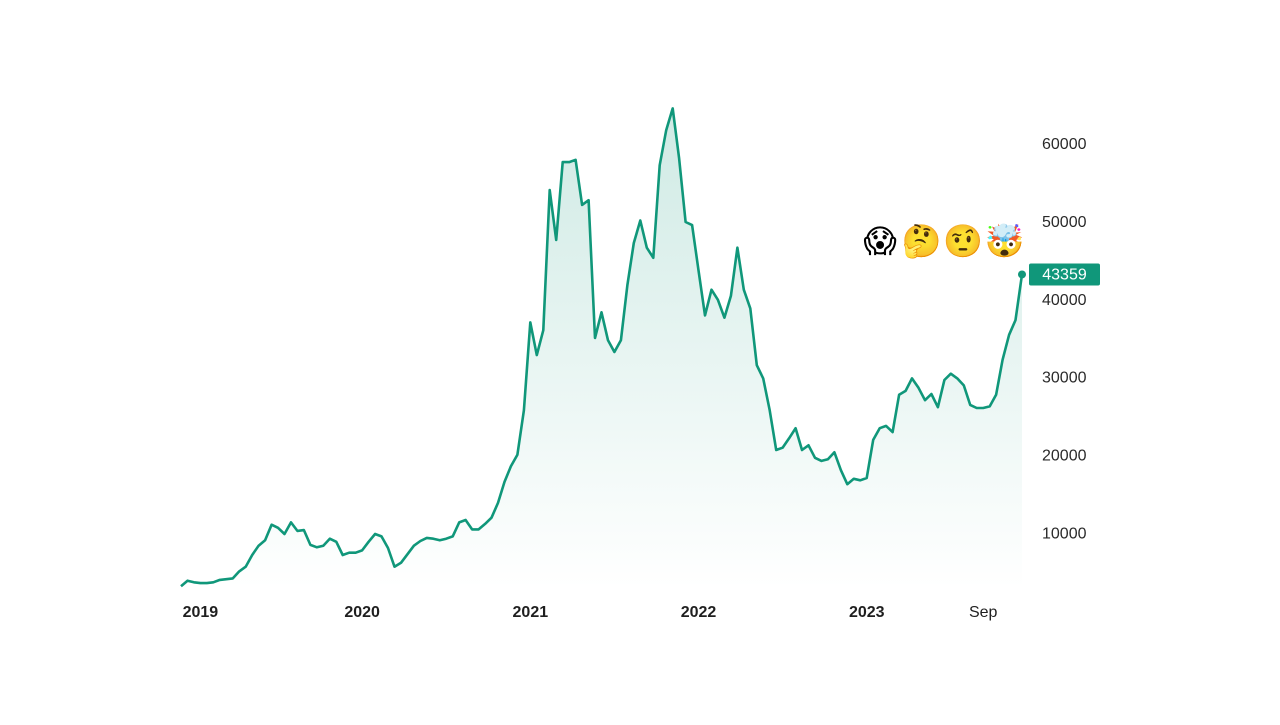 Image resolution: width=1280 pixels, height=725 pixels. What do you see at coordinates (963, 241) in the screenshot?
I see `emoji-annotation: 🤨` at bounding box center [963, 241].